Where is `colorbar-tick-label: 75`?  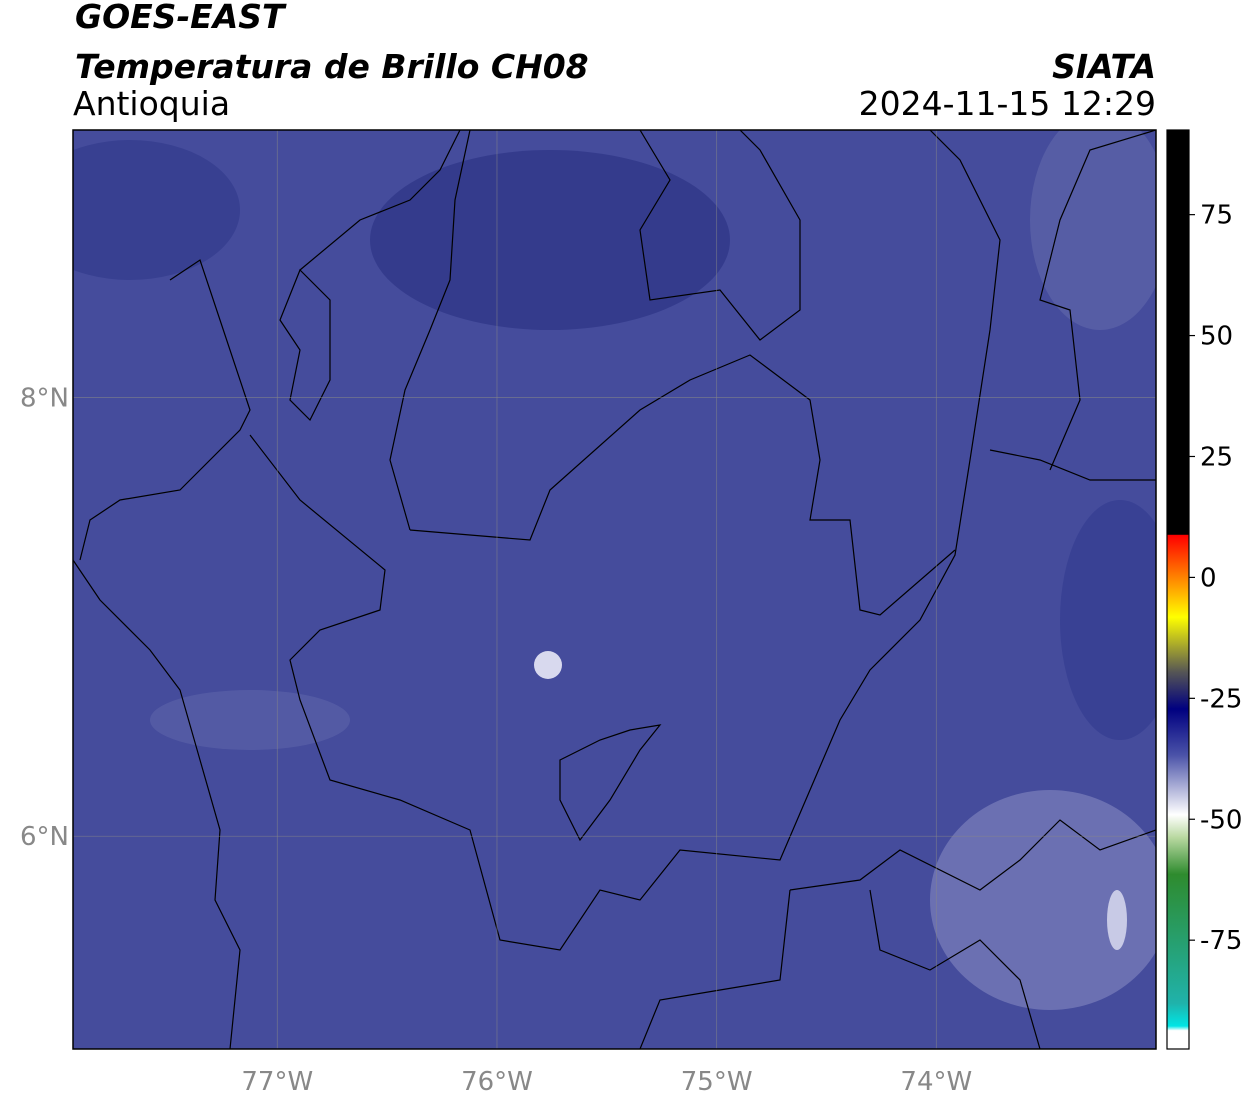
colorbar-tick-label: 75 is located at coordinates (1216, 216).